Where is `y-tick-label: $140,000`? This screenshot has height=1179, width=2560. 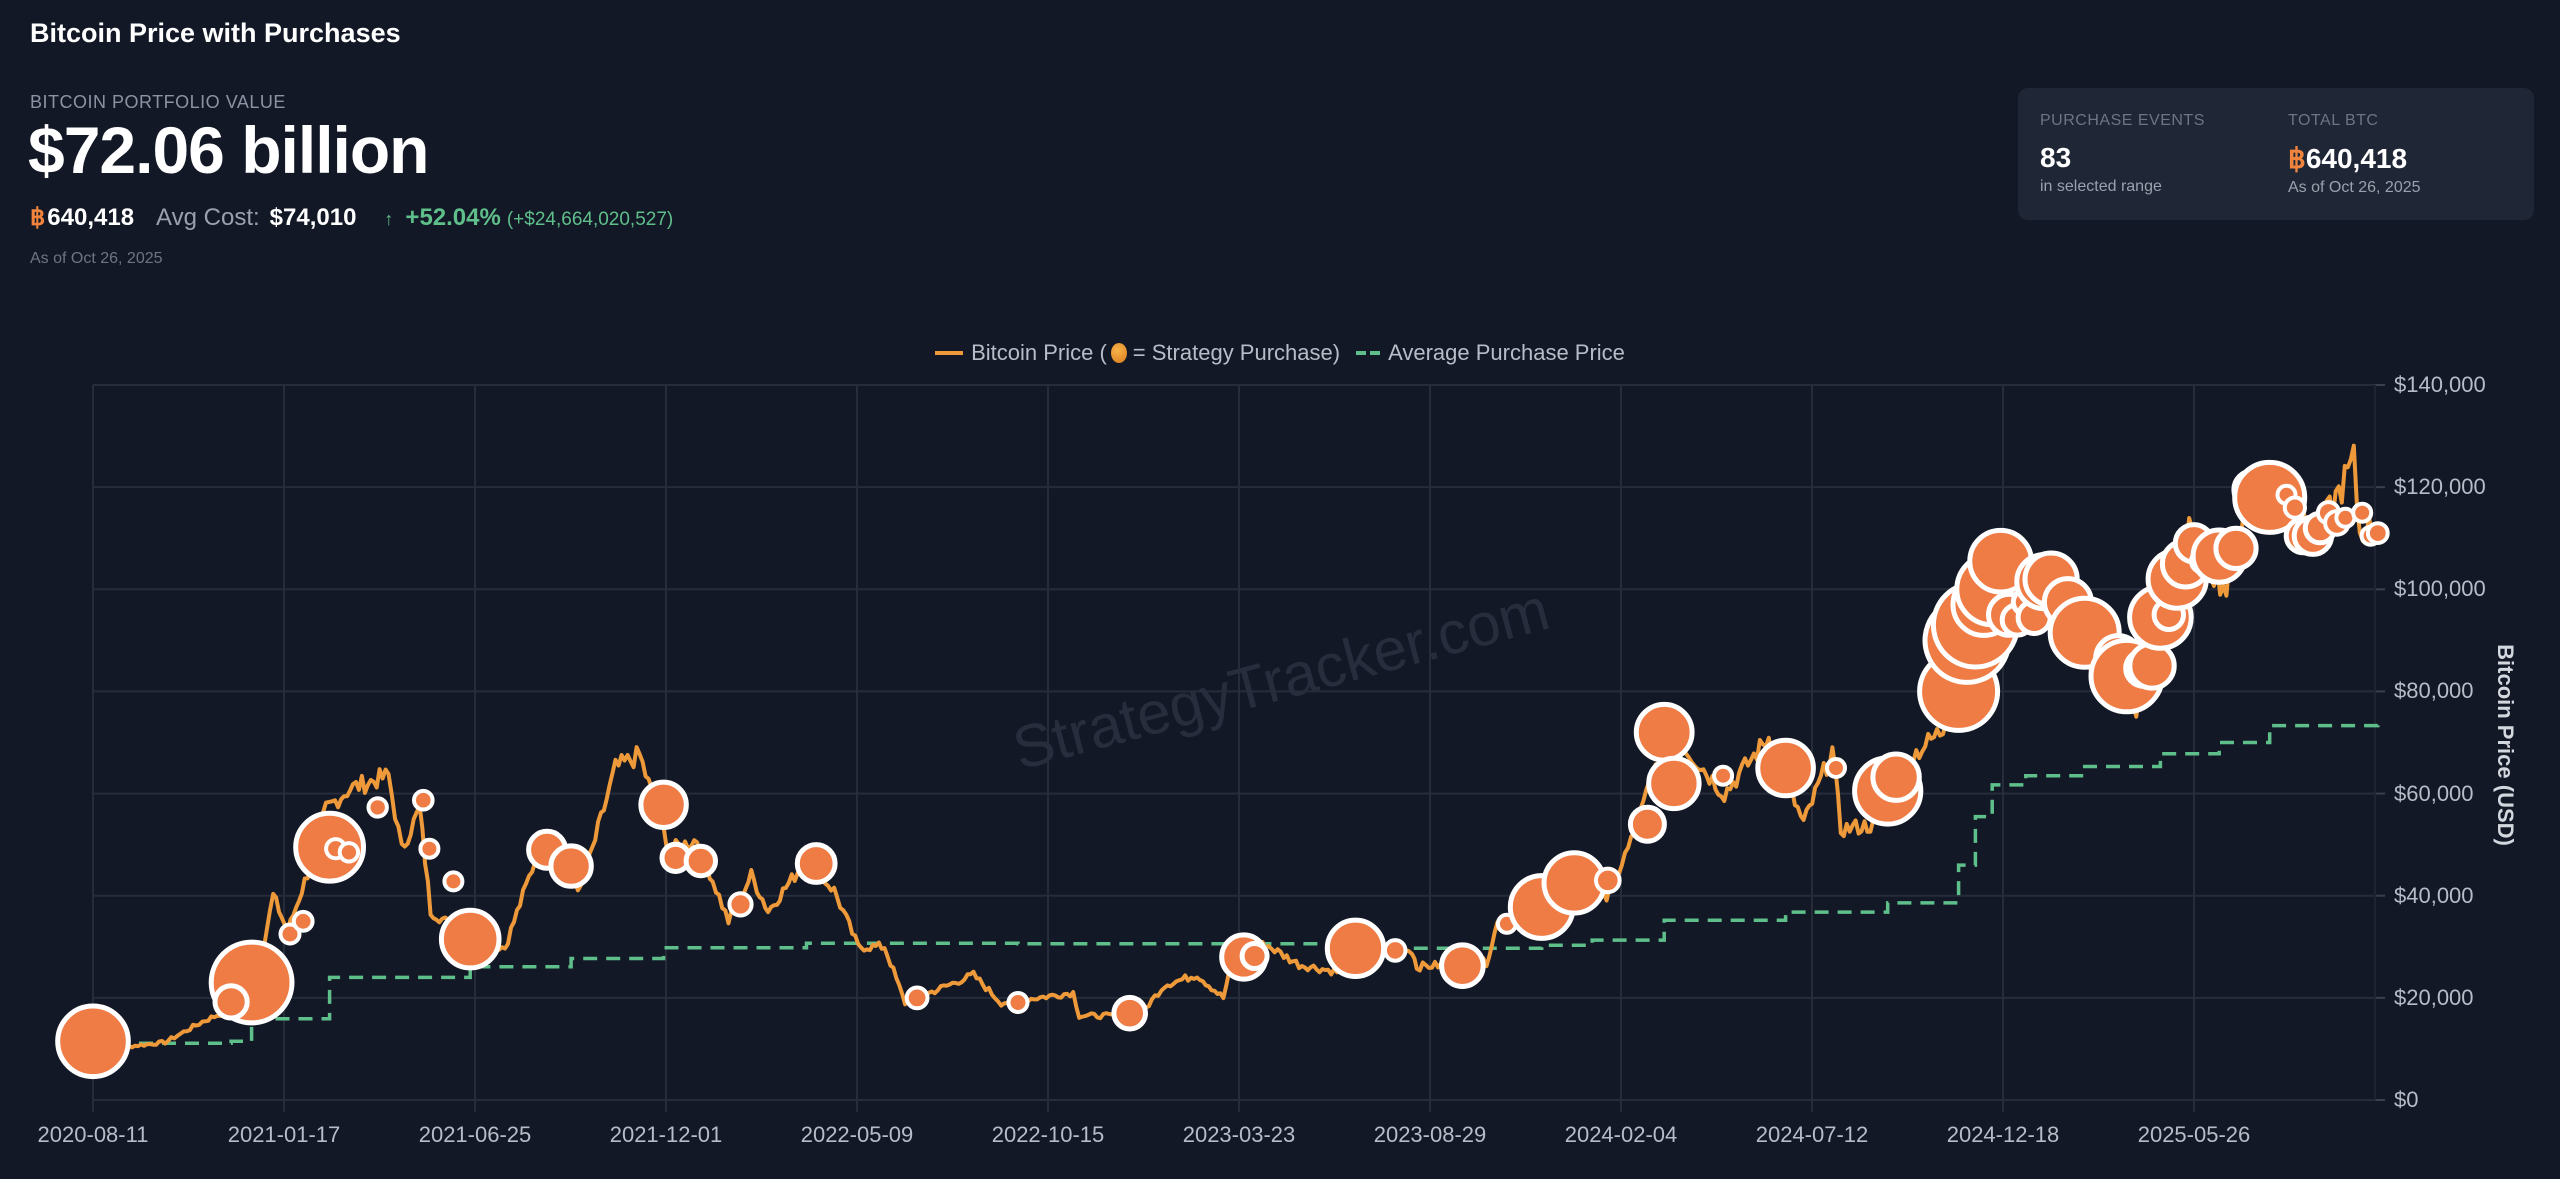 y-tick-label: $140,000 is located at coordinates (2440, 384).